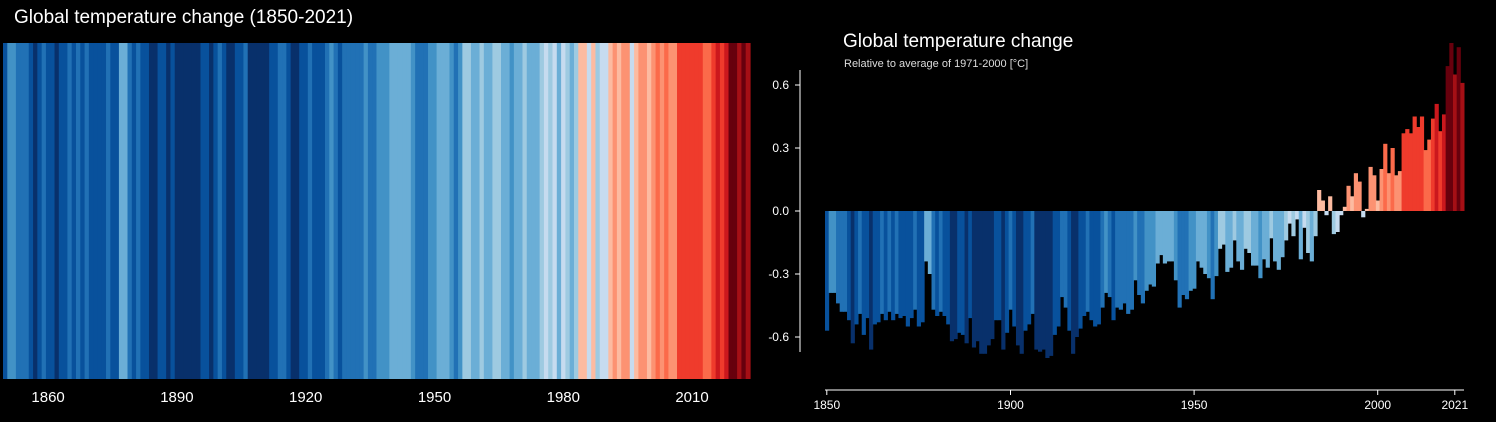 The width and height of the screenshot is (1496, 422). What do you see at coordinates (1025, 271) in the screenshot?
I see `bar-1904` at bounding box center [1025, 271].